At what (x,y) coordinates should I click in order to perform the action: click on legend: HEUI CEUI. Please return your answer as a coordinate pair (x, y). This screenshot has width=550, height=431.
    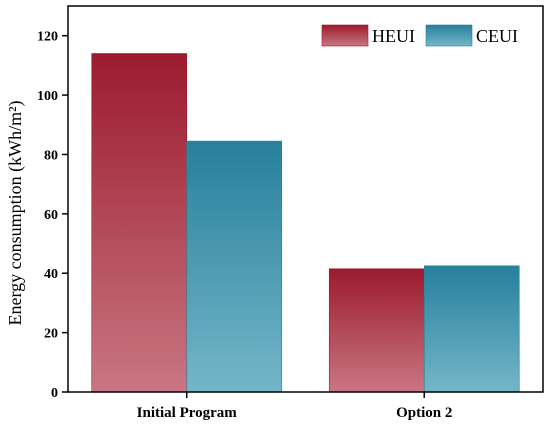
    Looking at the image, I should click on (419, 35).